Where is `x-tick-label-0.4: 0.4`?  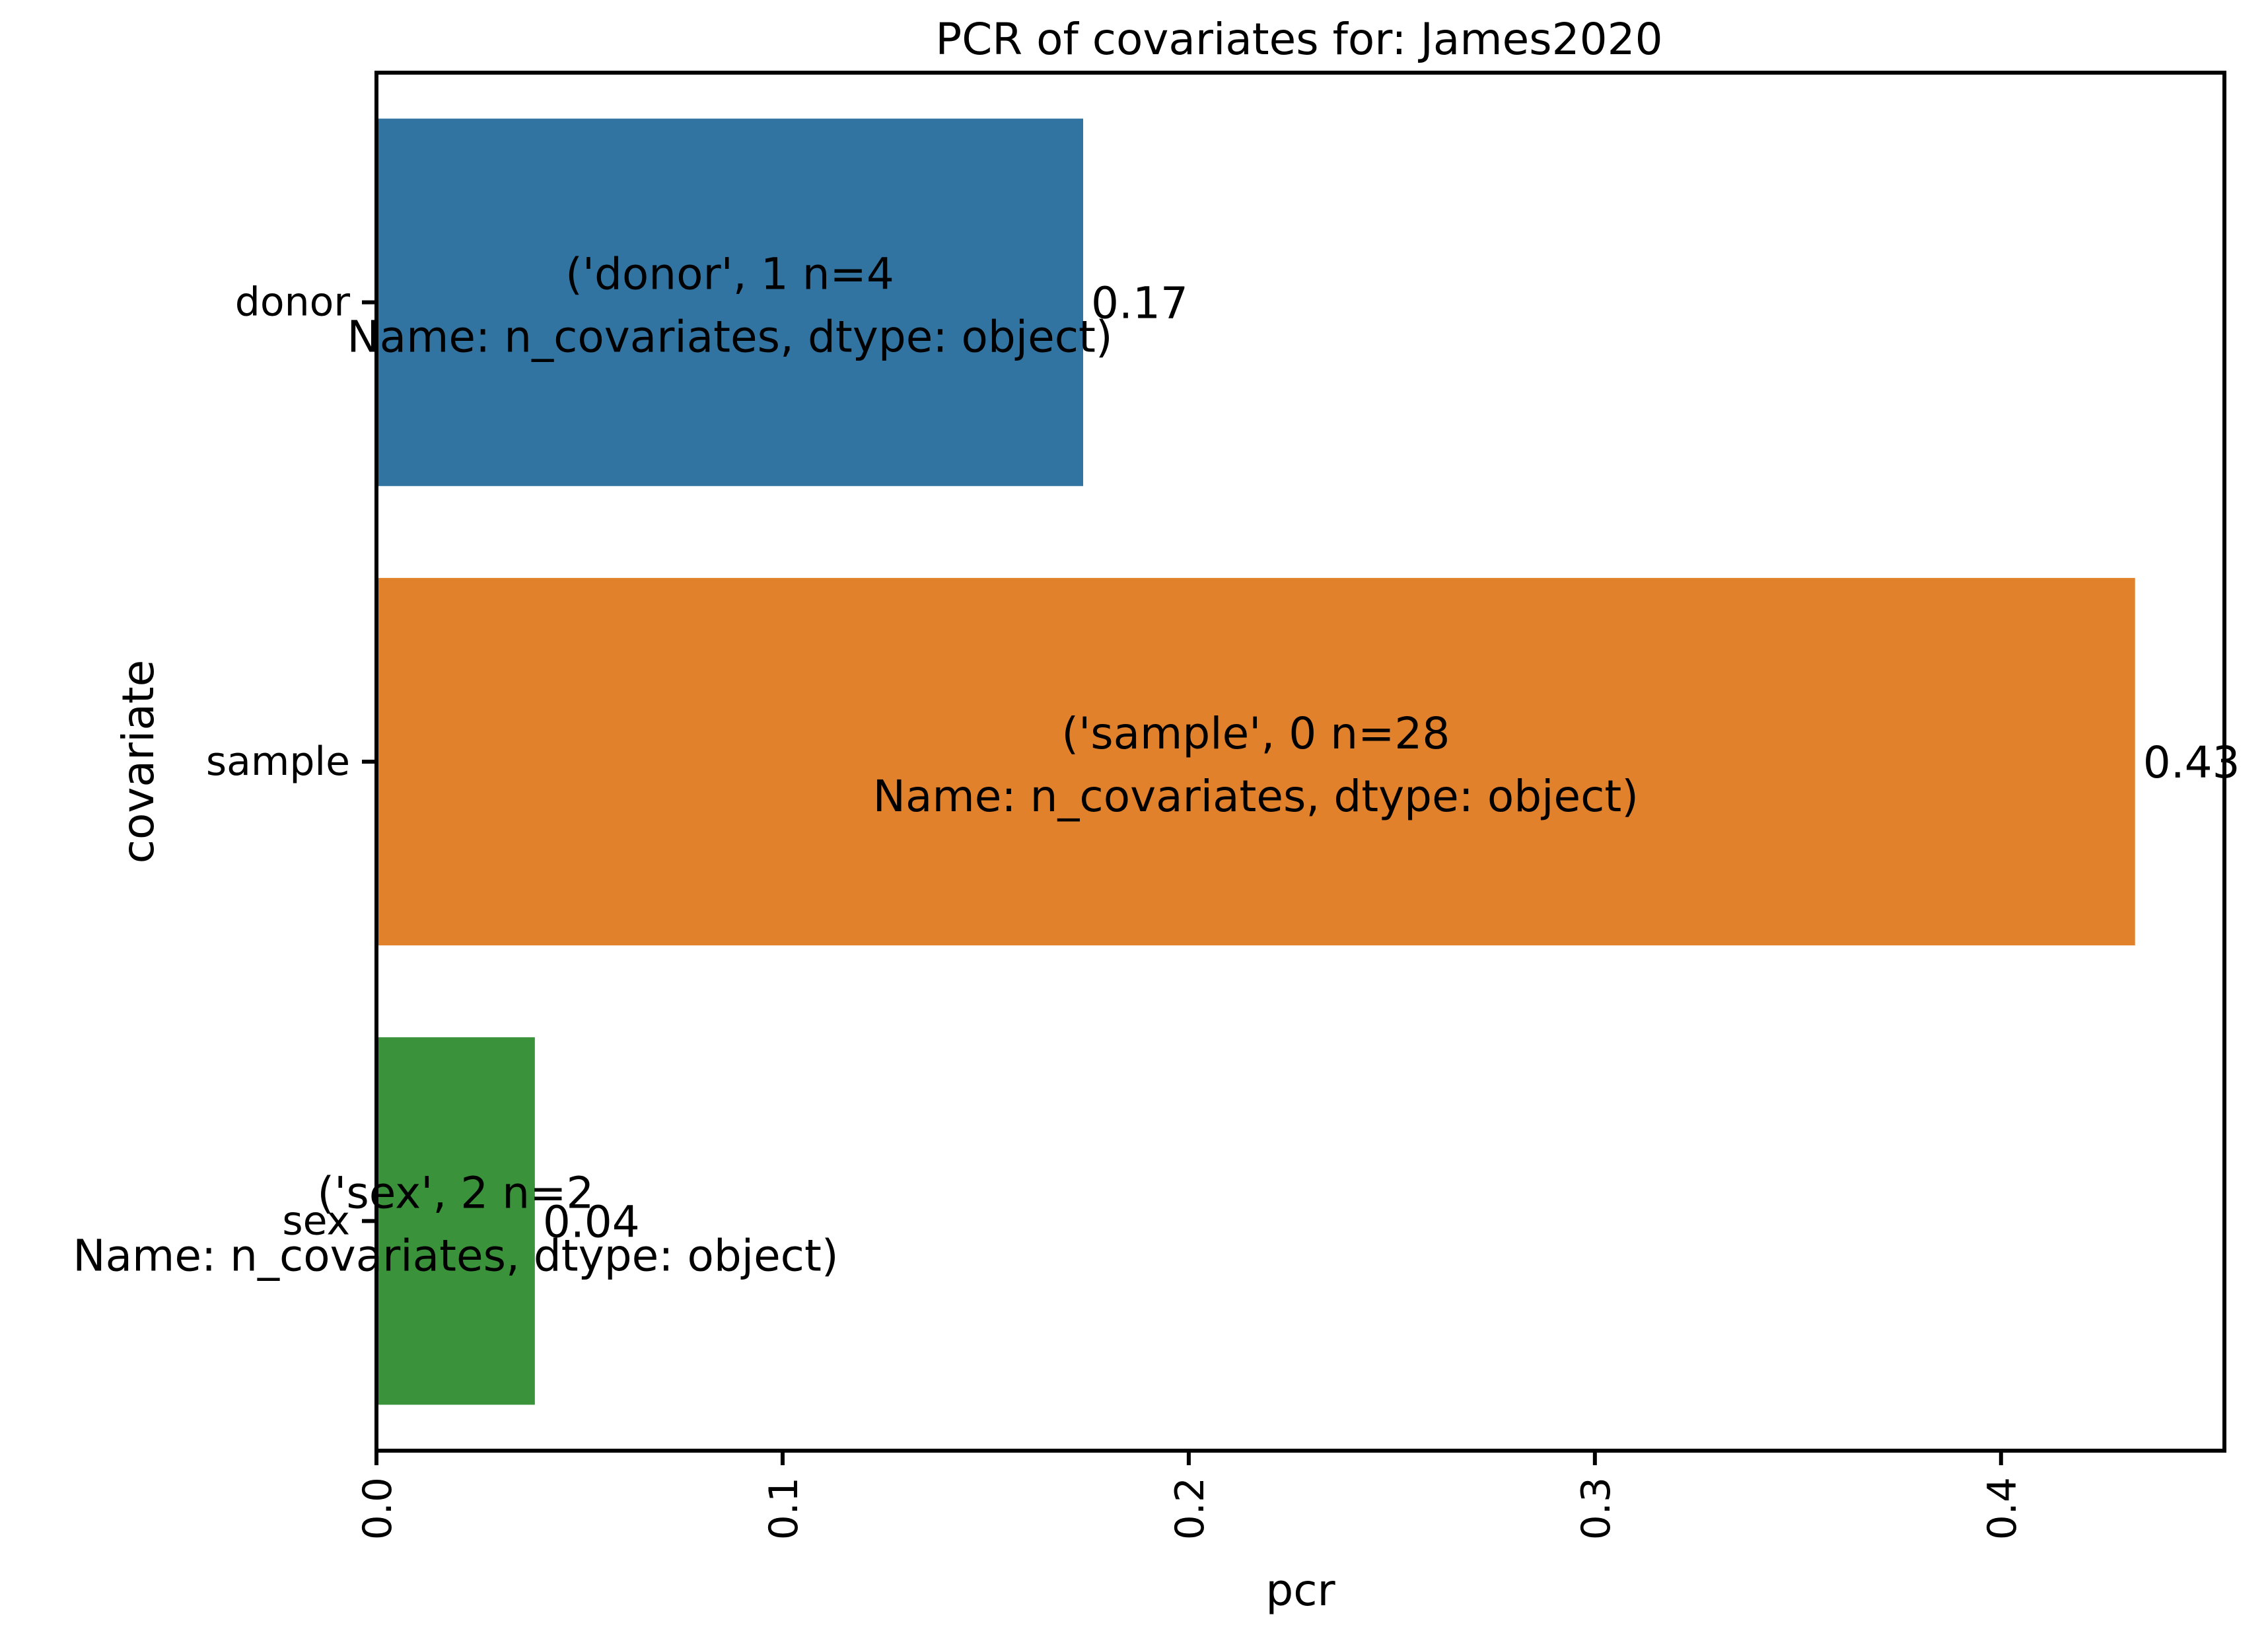
x-tick-label-0.4: 0.4 is located at coordinates (2002, 1508).